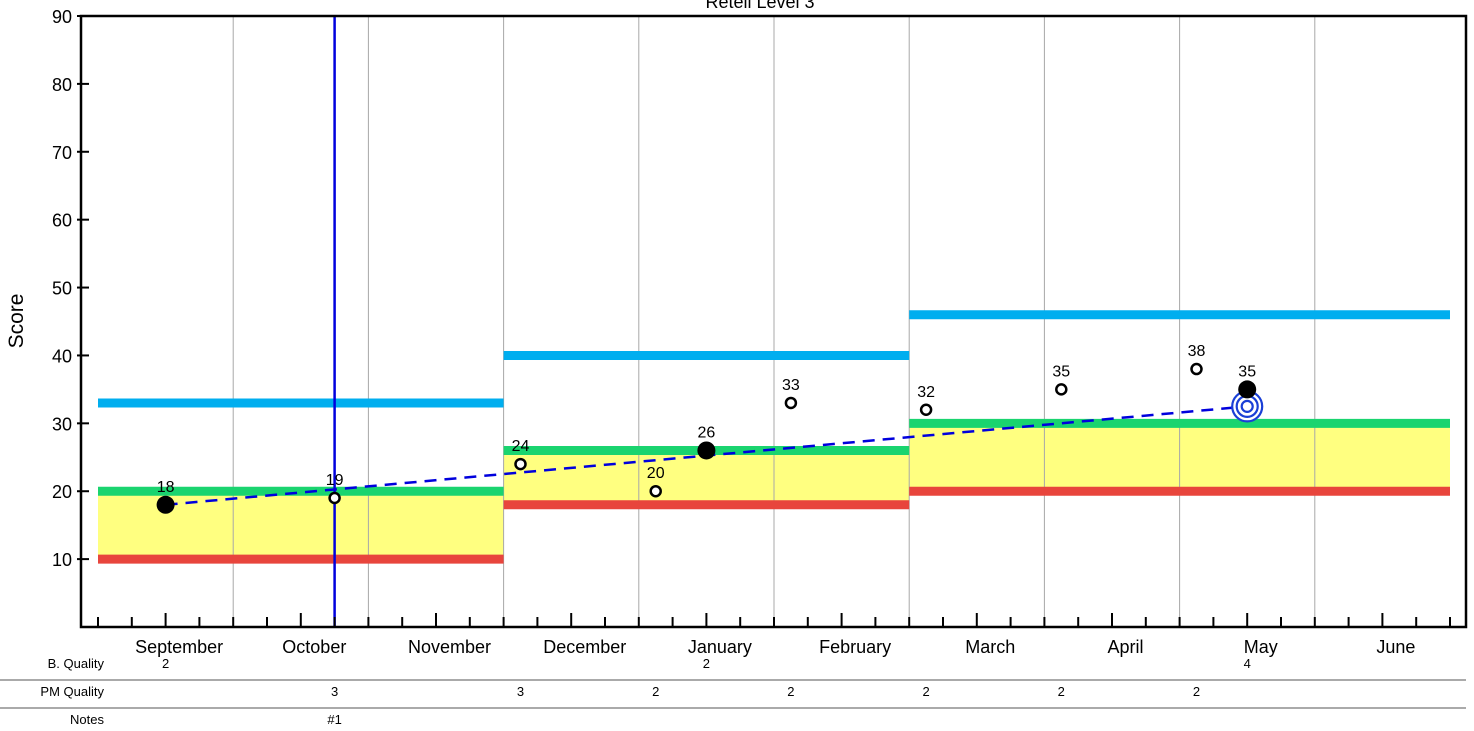 This screenshot has height=731, width=1474. I want to click on benchmark-point-label-2: 26, so click(707, 432).